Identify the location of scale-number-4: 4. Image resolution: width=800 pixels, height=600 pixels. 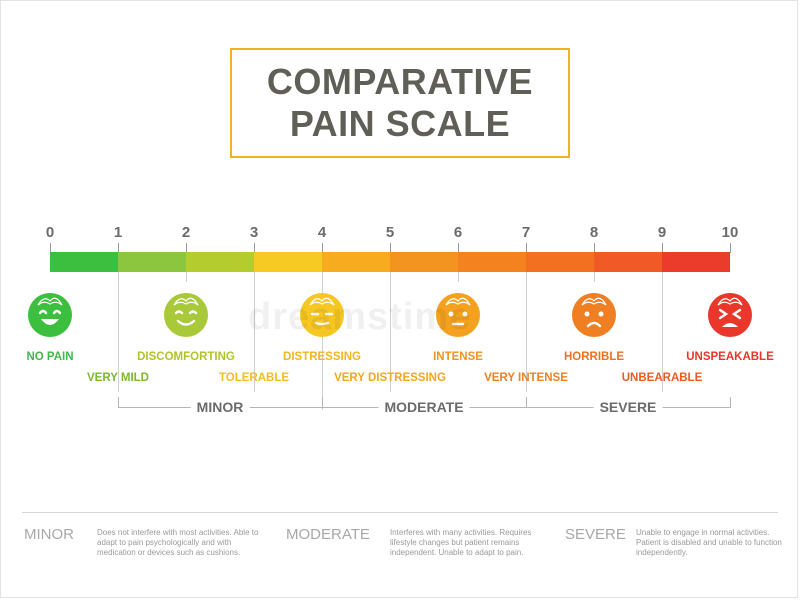
(322, 232).